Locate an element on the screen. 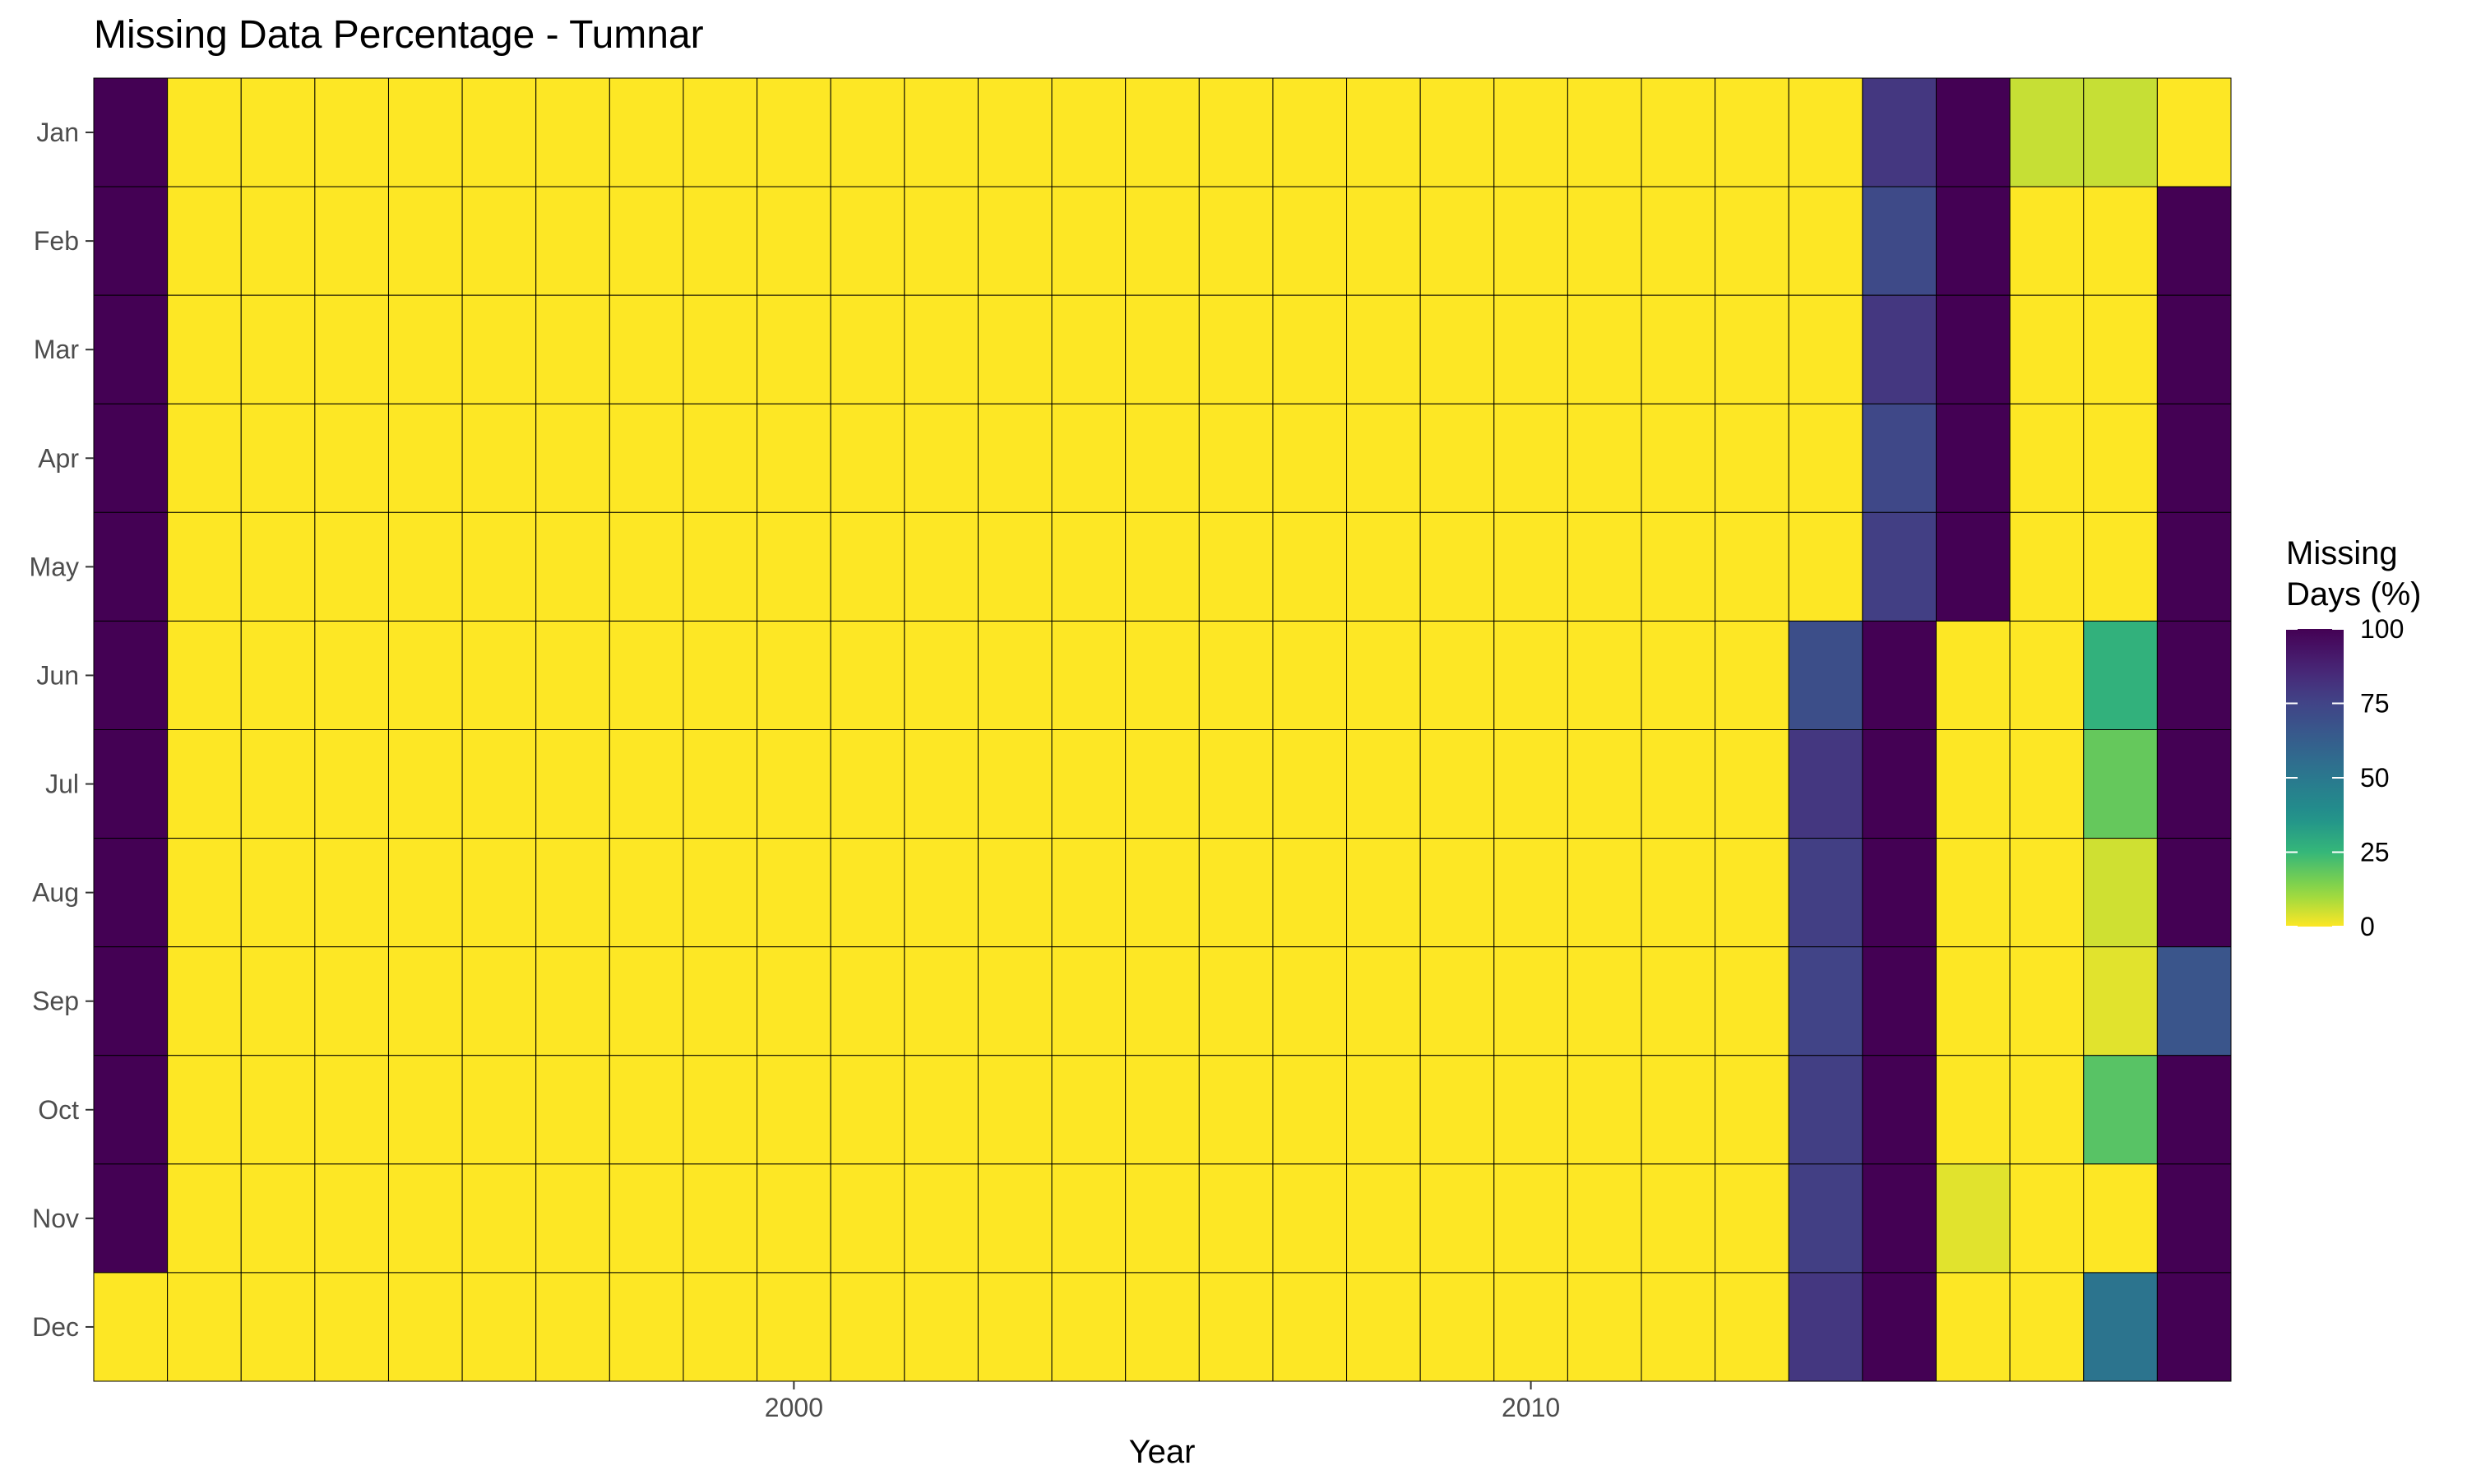 Image resolution: width=2467 pixels, height=1484 pixels. legend-tick-label: 50 is located at coordinates (2375, 778).